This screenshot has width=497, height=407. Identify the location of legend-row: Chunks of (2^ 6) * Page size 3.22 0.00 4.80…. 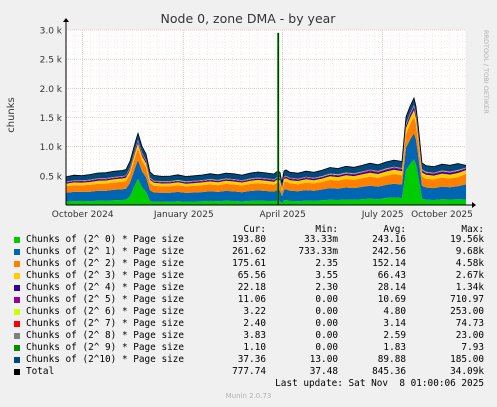
(248, 312).